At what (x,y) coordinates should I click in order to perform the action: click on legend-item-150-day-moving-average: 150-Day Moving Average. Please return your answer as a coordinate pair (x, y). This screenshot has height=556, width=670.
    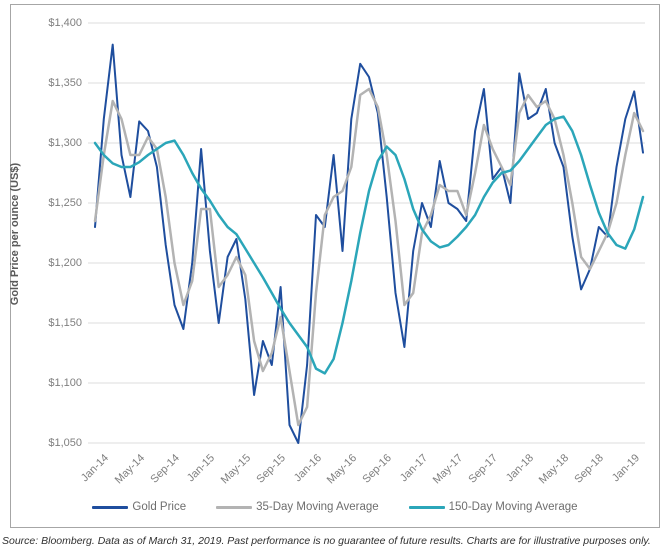
    Looking at the image, I should click on (493, 507).